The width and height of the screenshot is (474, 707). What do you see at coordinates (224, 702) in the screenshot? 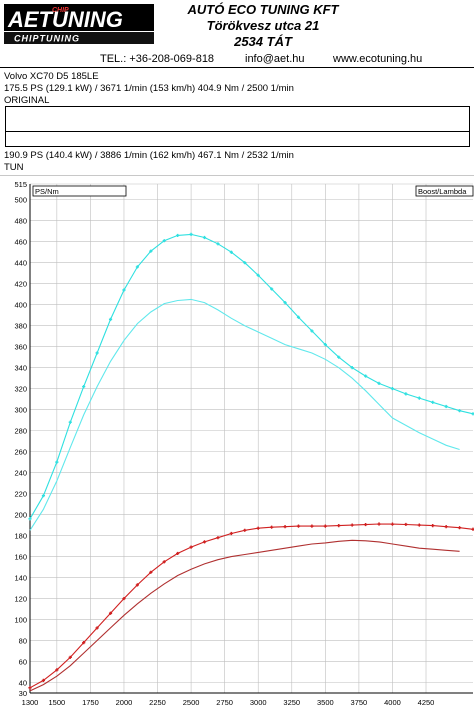
I see `x-tick-label: 2750` at bounding box center [224, 702].